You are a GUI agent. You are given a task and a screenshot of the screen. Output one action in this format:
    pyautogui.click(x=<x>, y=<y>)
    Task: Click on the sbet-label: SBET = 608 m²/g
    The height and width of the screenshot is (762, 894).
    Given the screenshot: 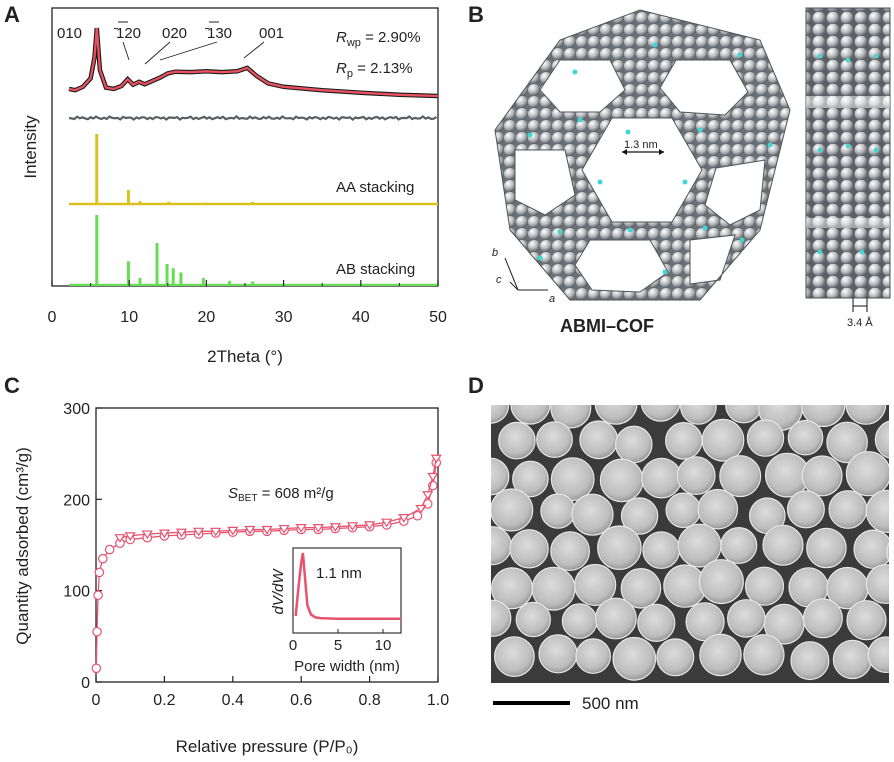 What is the action you would take?
    pyautogui.click(x=281, y=494)
    